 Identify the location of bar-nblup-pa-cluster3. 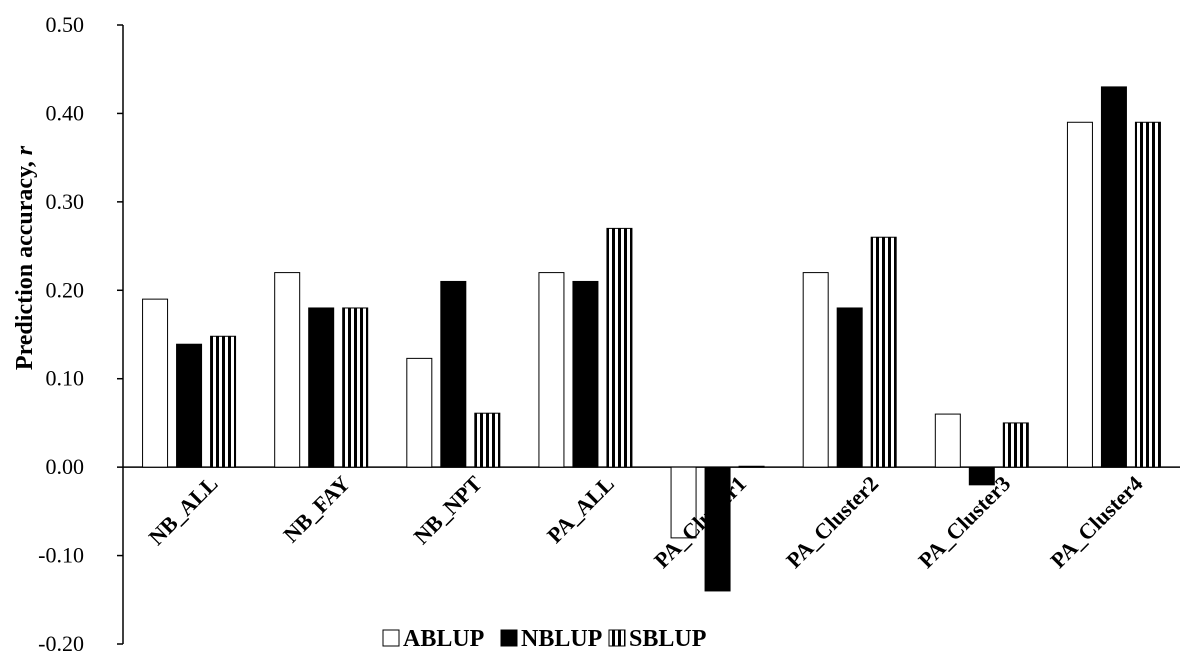
(981, 476).